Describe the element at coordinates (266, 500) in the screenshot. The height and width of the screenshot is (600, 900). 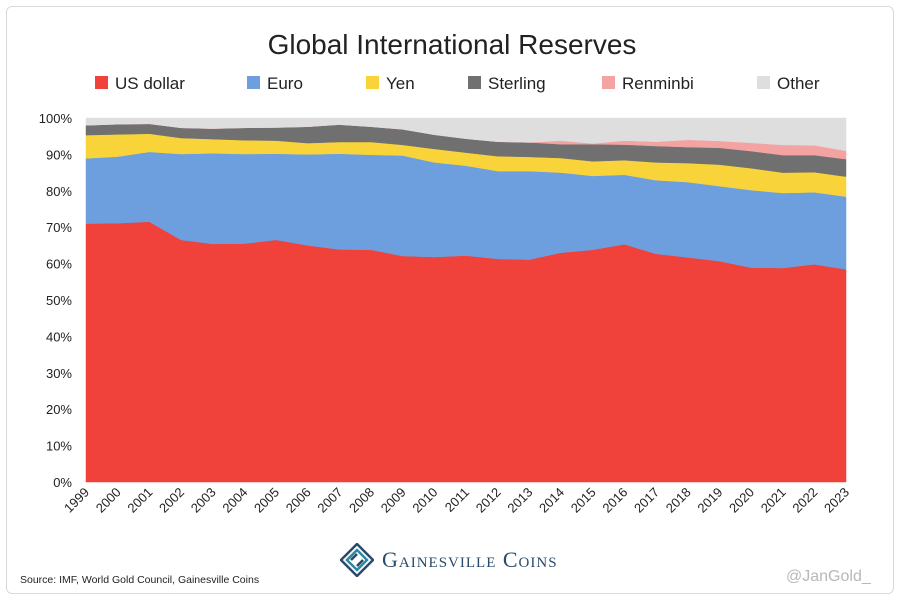
I see `x-tick-label: 2005` at that location.